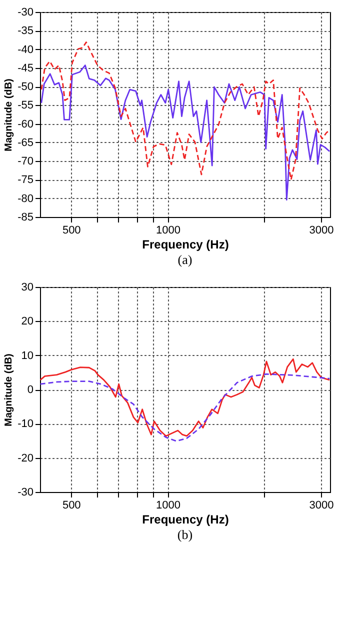  Describe the element at coordinates (26, 180) in the screenshot. I see `y-tick-label: -75` at that location.